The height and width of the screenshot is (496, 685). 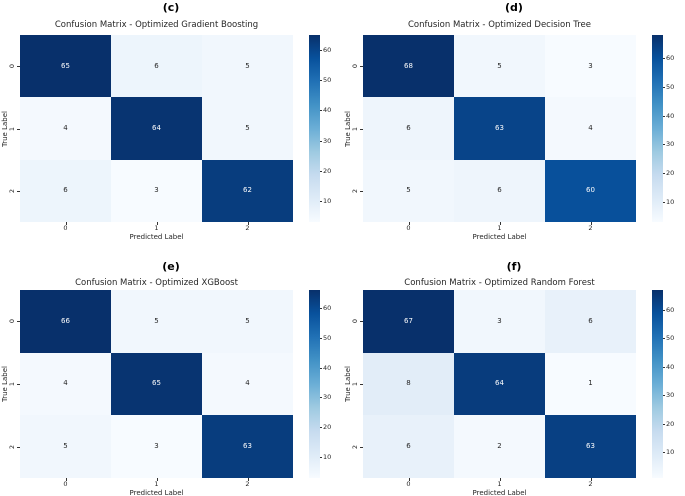 I want to click on heatmap-cell: 62, so click(x=247, y=190).